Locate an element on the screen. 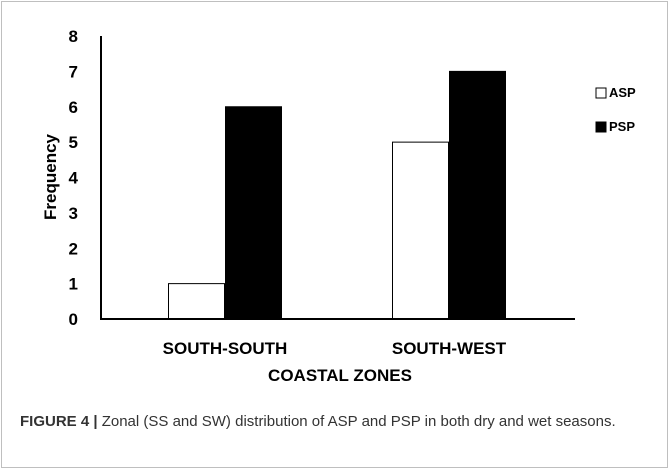 The height and width of the screenshot is (470, 671). y-tick-labels: 0 1 2 3 4 5 6 7 8 is located at coordinates (74, 178).